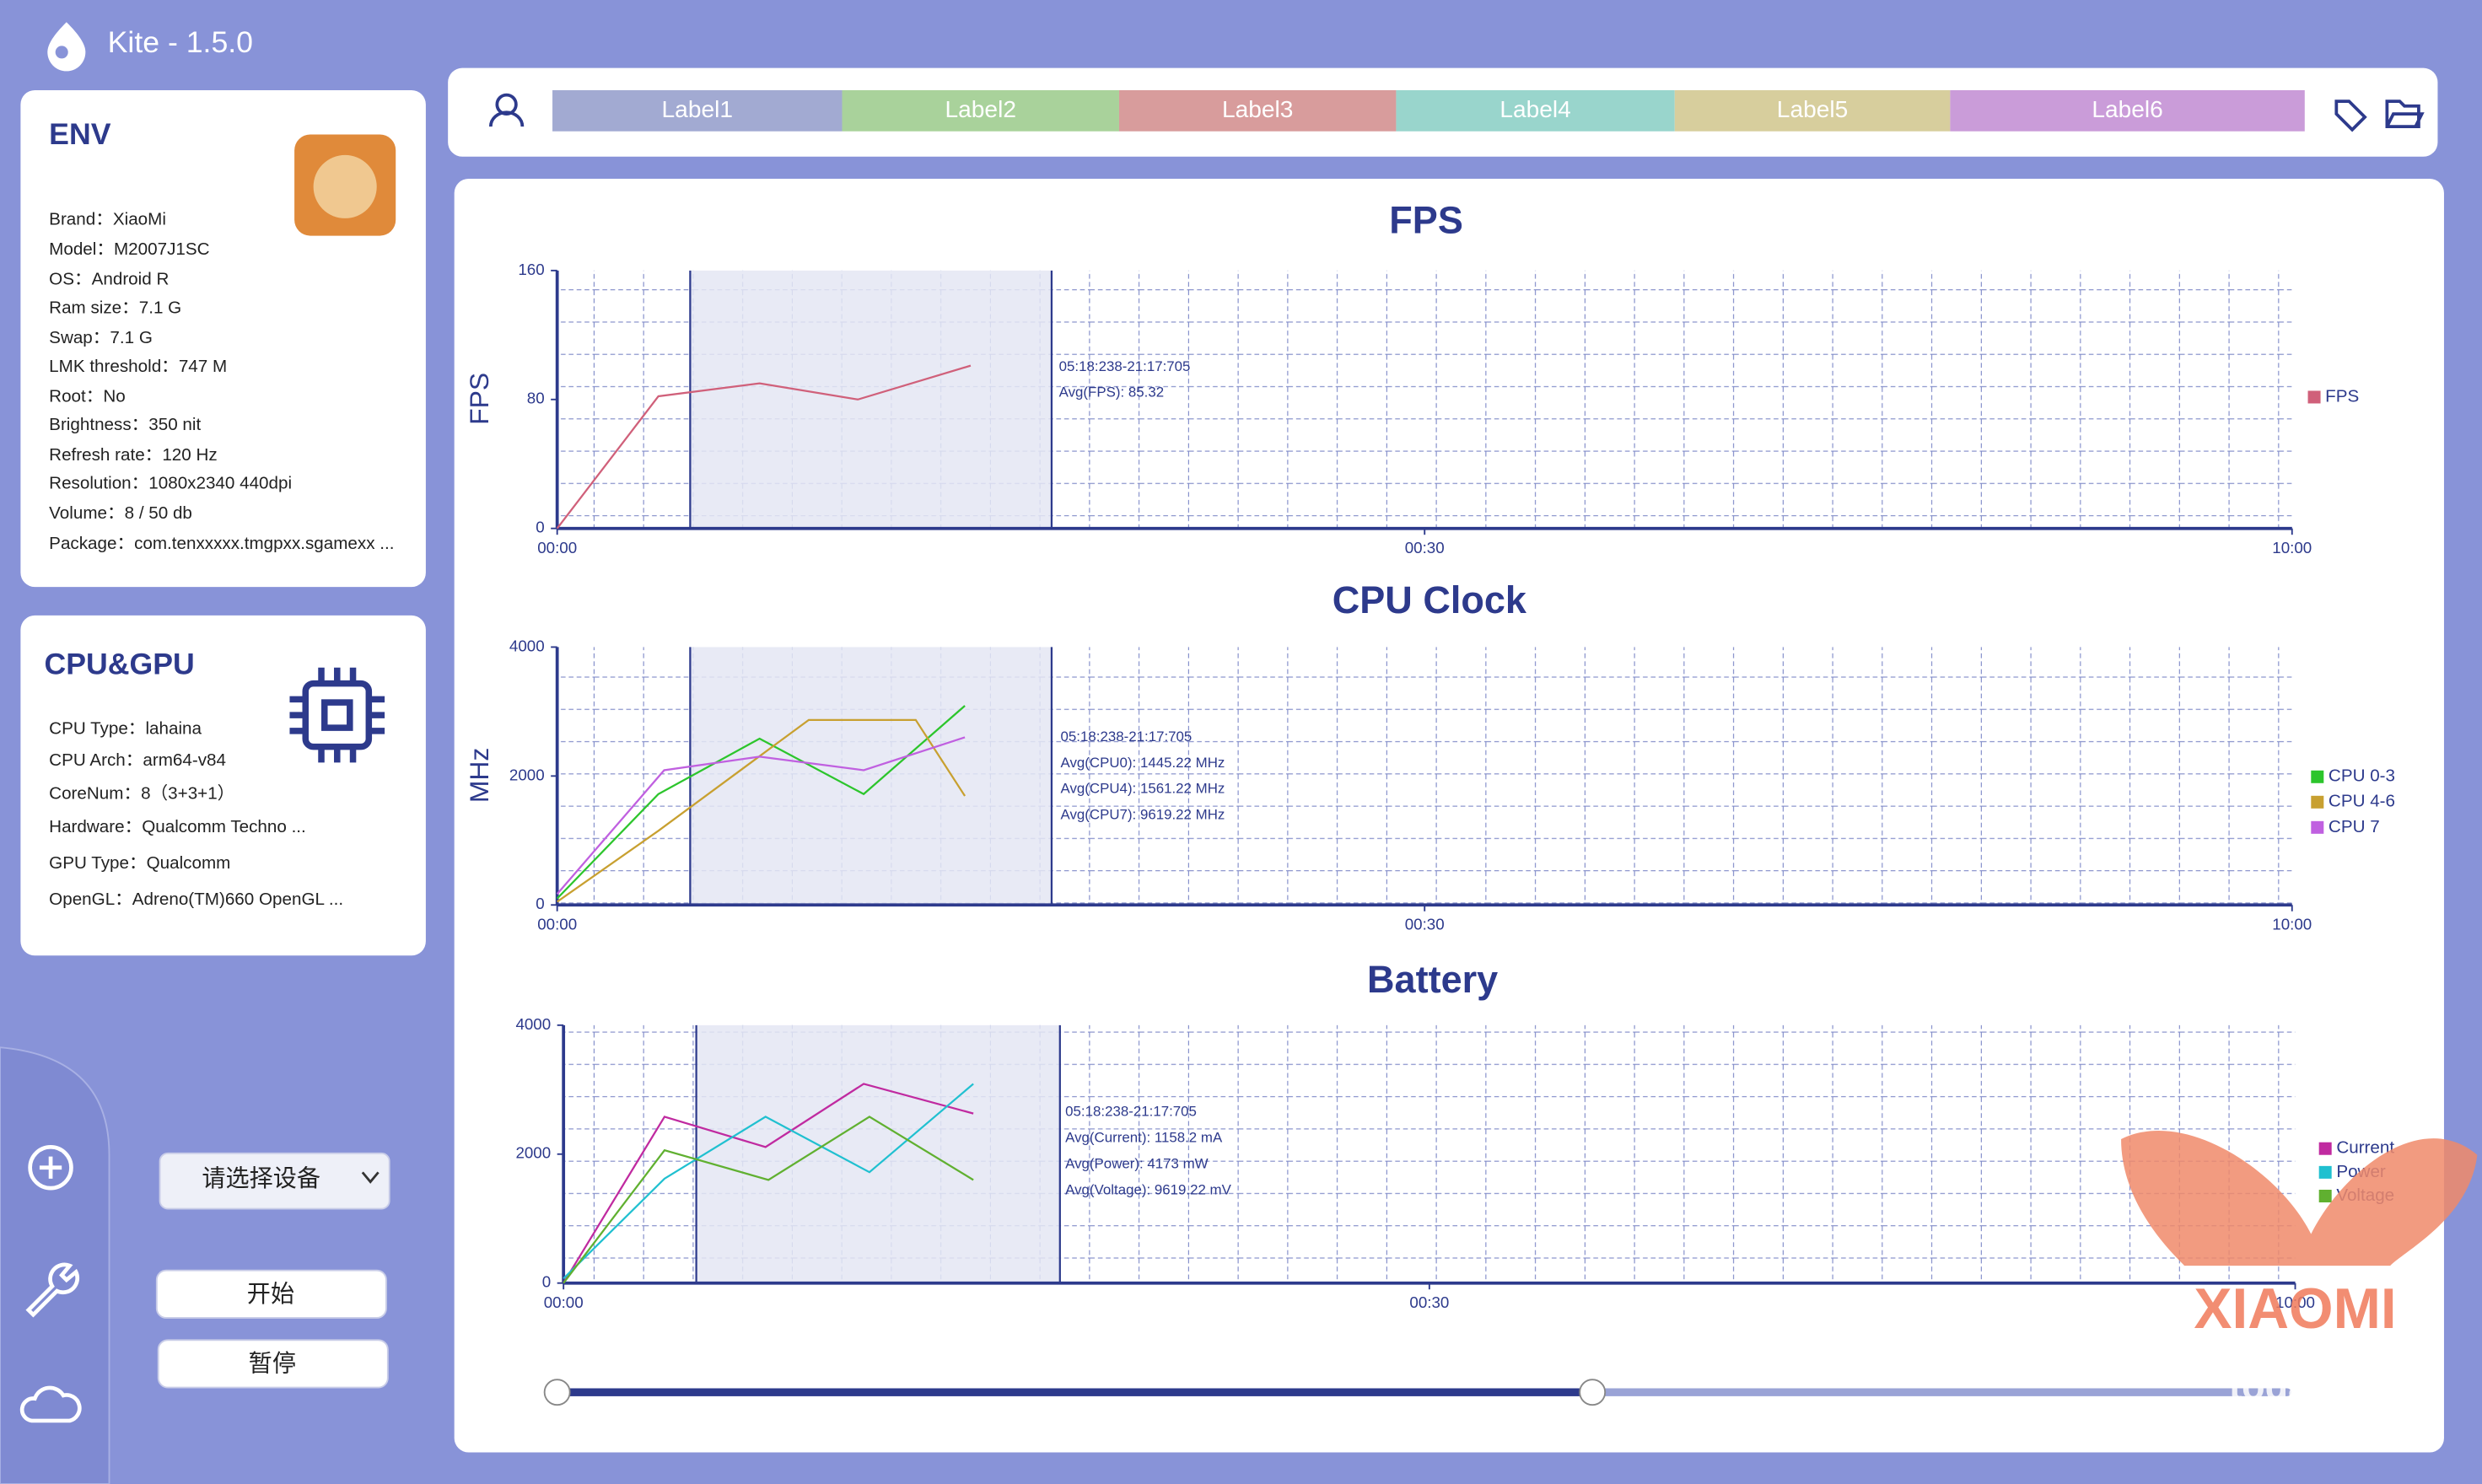 The height and width of the screenshot is (1484, 2482). I want to click on settings-button, so click(53, 1290).